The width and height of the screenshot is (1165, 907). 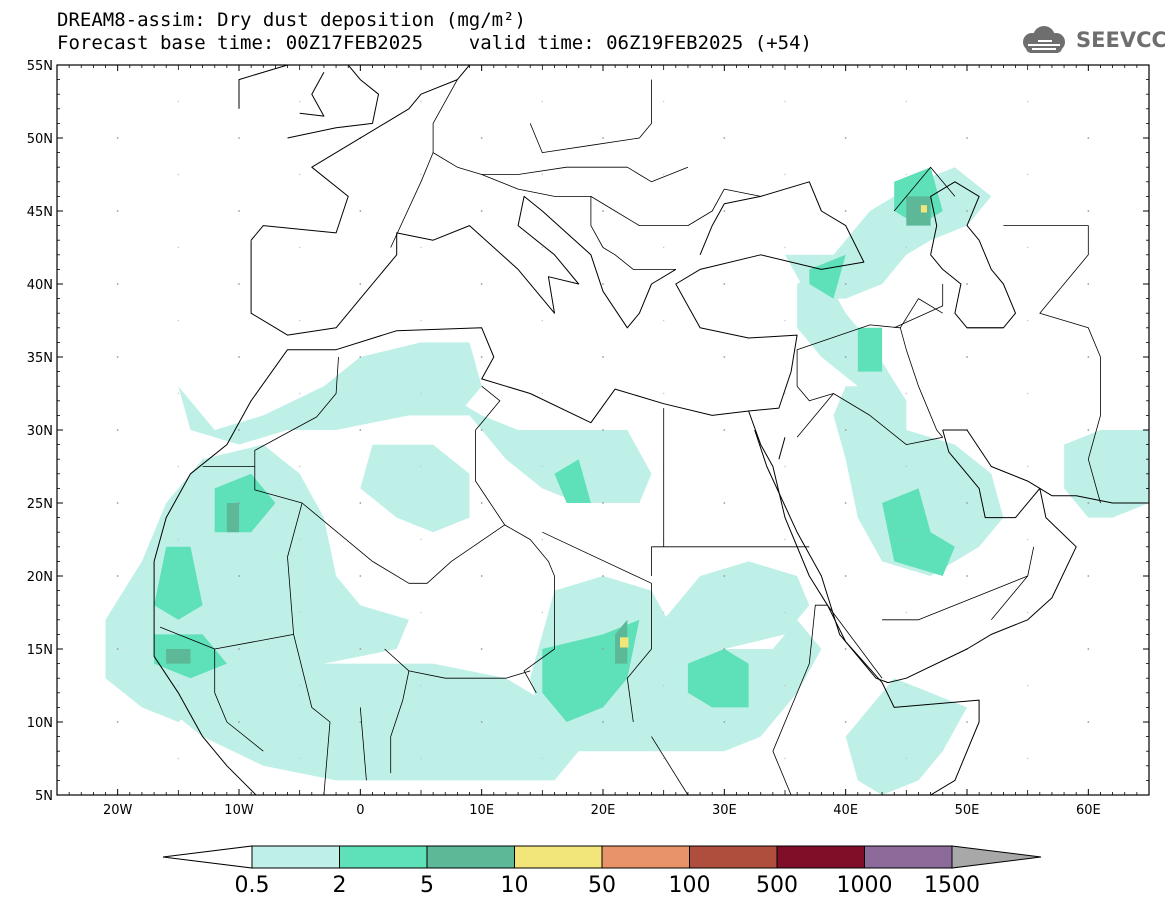 What do you see at coordinates (360, 810) in the screenshot?
I see `lon-tick-label: 0` at bounding box center [360, 810].